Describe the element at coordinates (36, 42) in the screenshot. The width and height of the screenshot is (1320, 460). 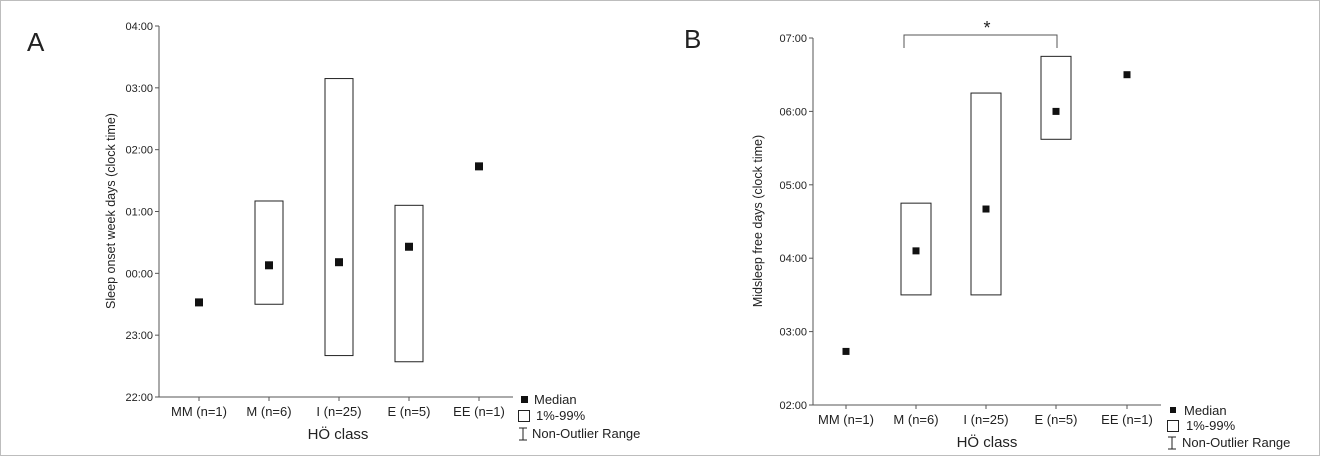
I see `panel-a-letter: A` at that location.